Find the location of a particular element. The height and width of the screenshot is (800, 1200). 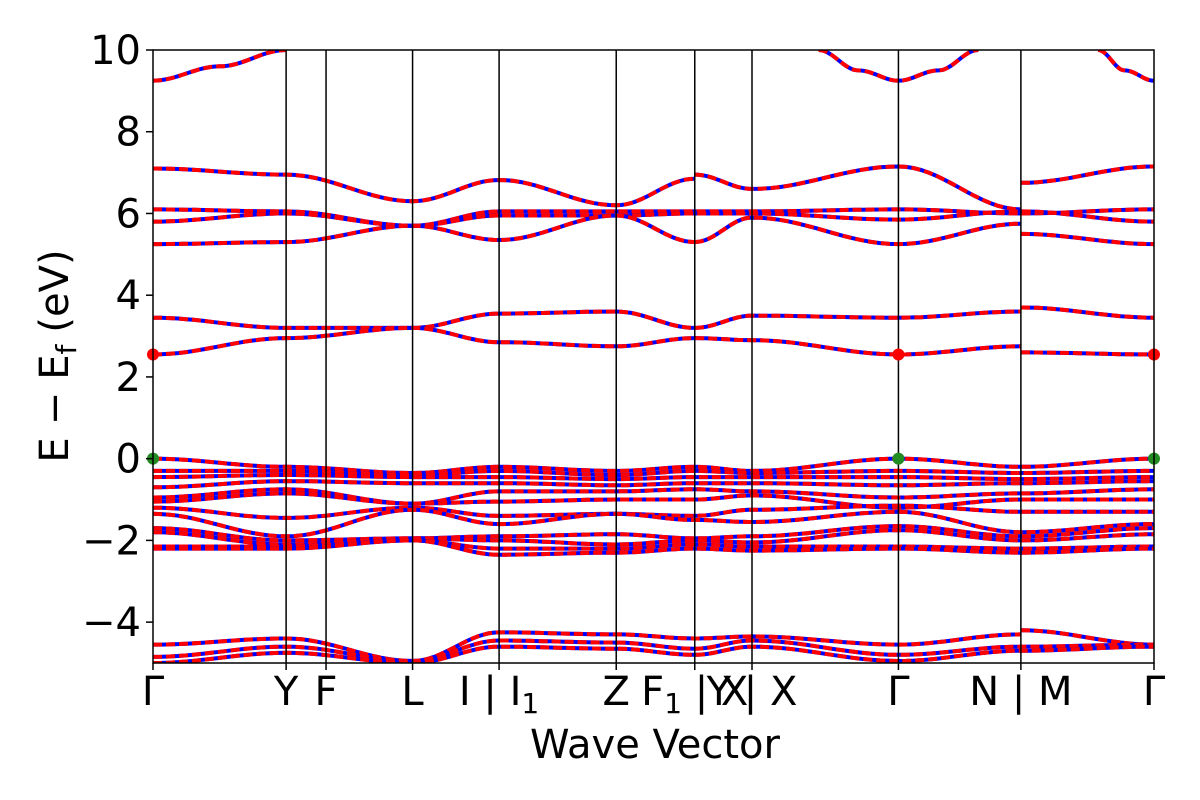

y-axis-label-unit: (eV) is located at coordinates (55, 290).